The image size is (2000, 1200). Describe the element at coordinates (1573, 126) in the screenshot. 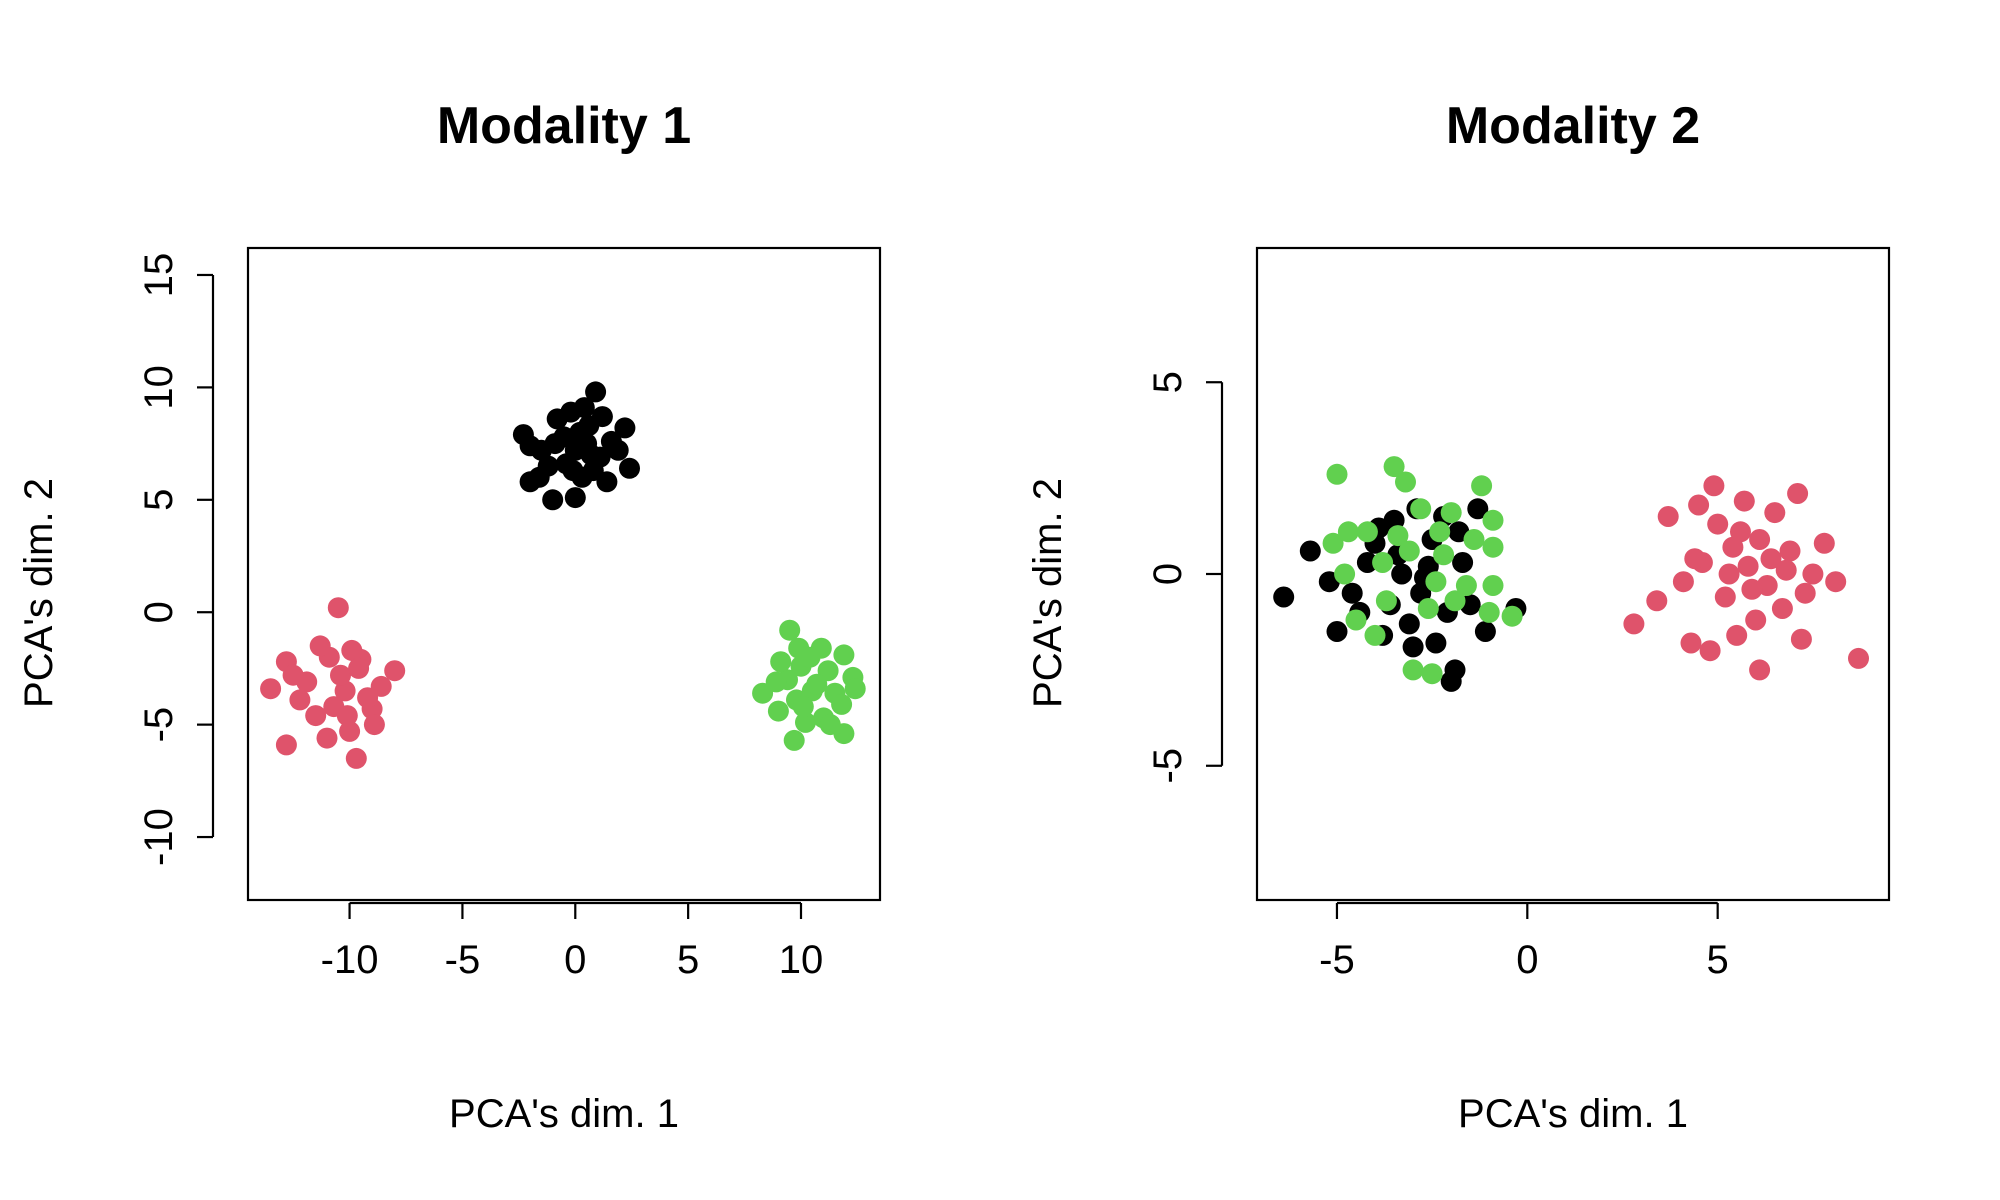

I see `chart-title: Modality 2` at that location.